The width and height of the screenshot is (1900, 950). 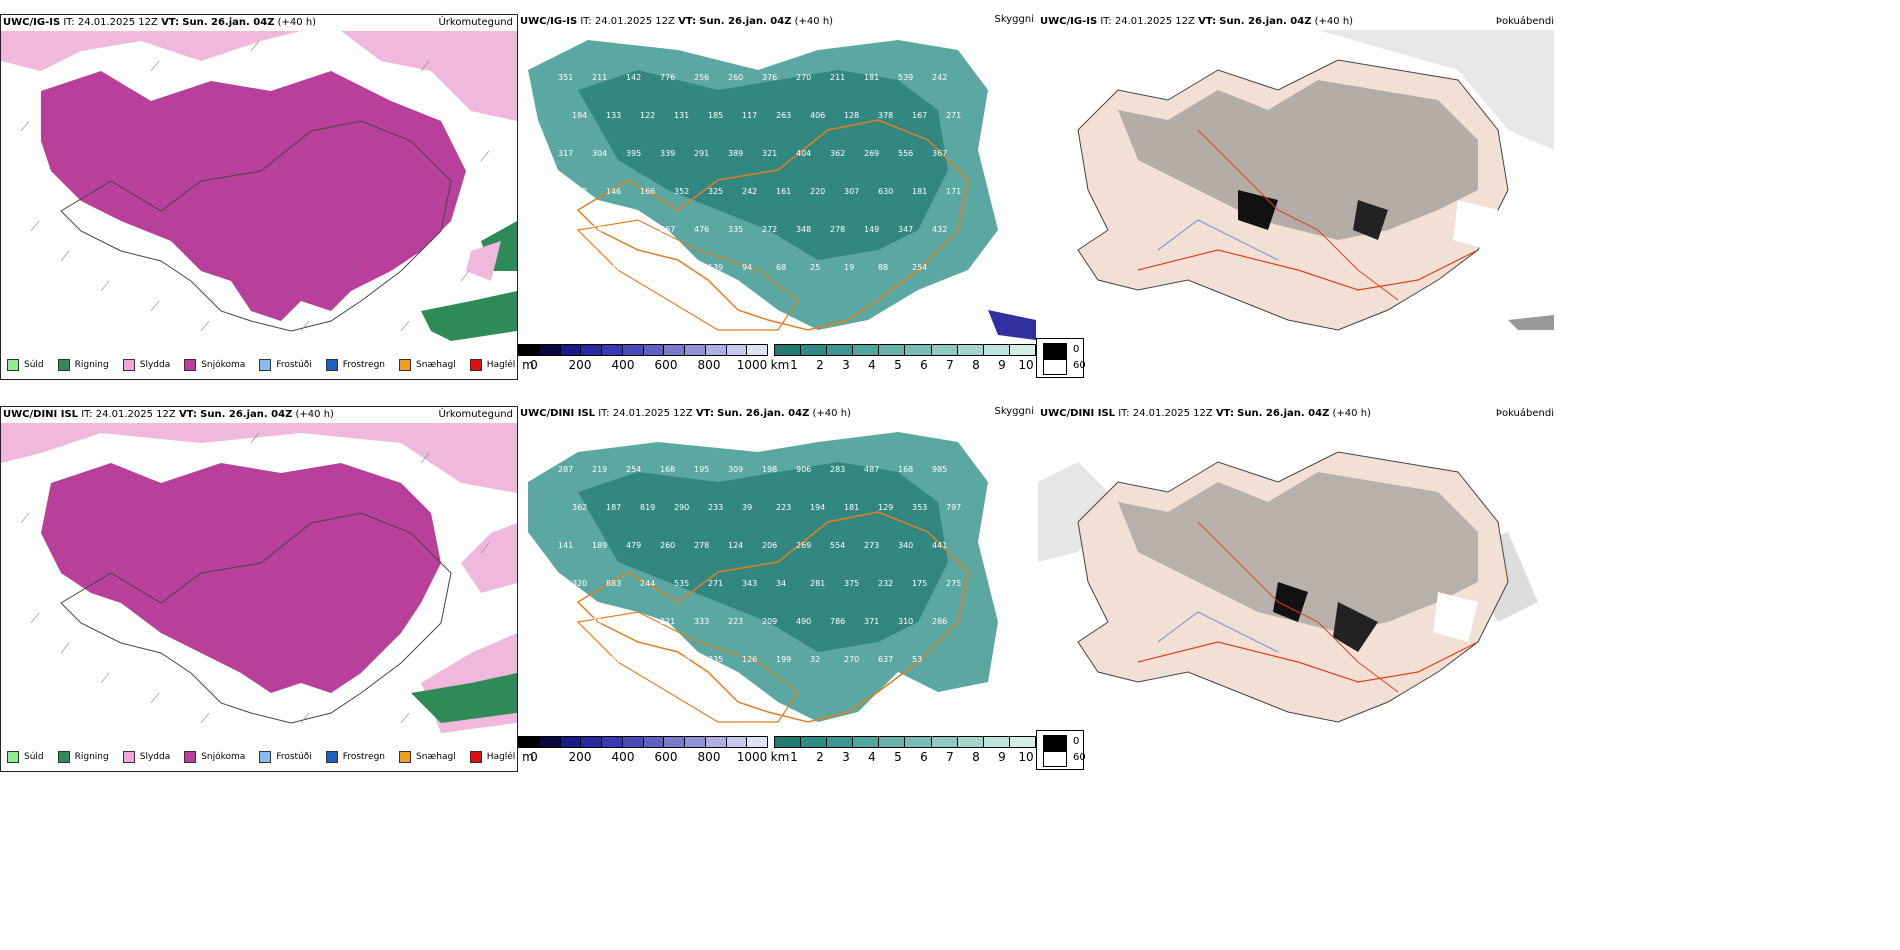 I want to click on visibility-value-label: 335, so click(x=715, y=659).